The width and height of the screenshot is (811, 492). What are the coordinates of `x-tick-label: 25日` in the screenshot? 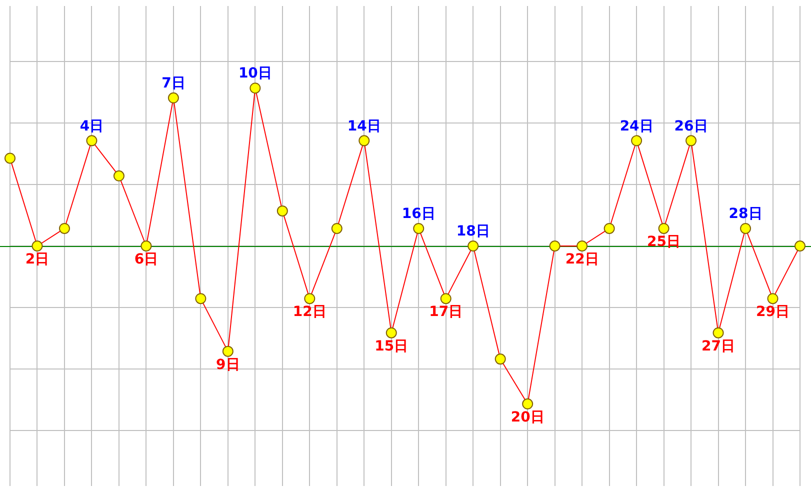 It's located at (664, 242).